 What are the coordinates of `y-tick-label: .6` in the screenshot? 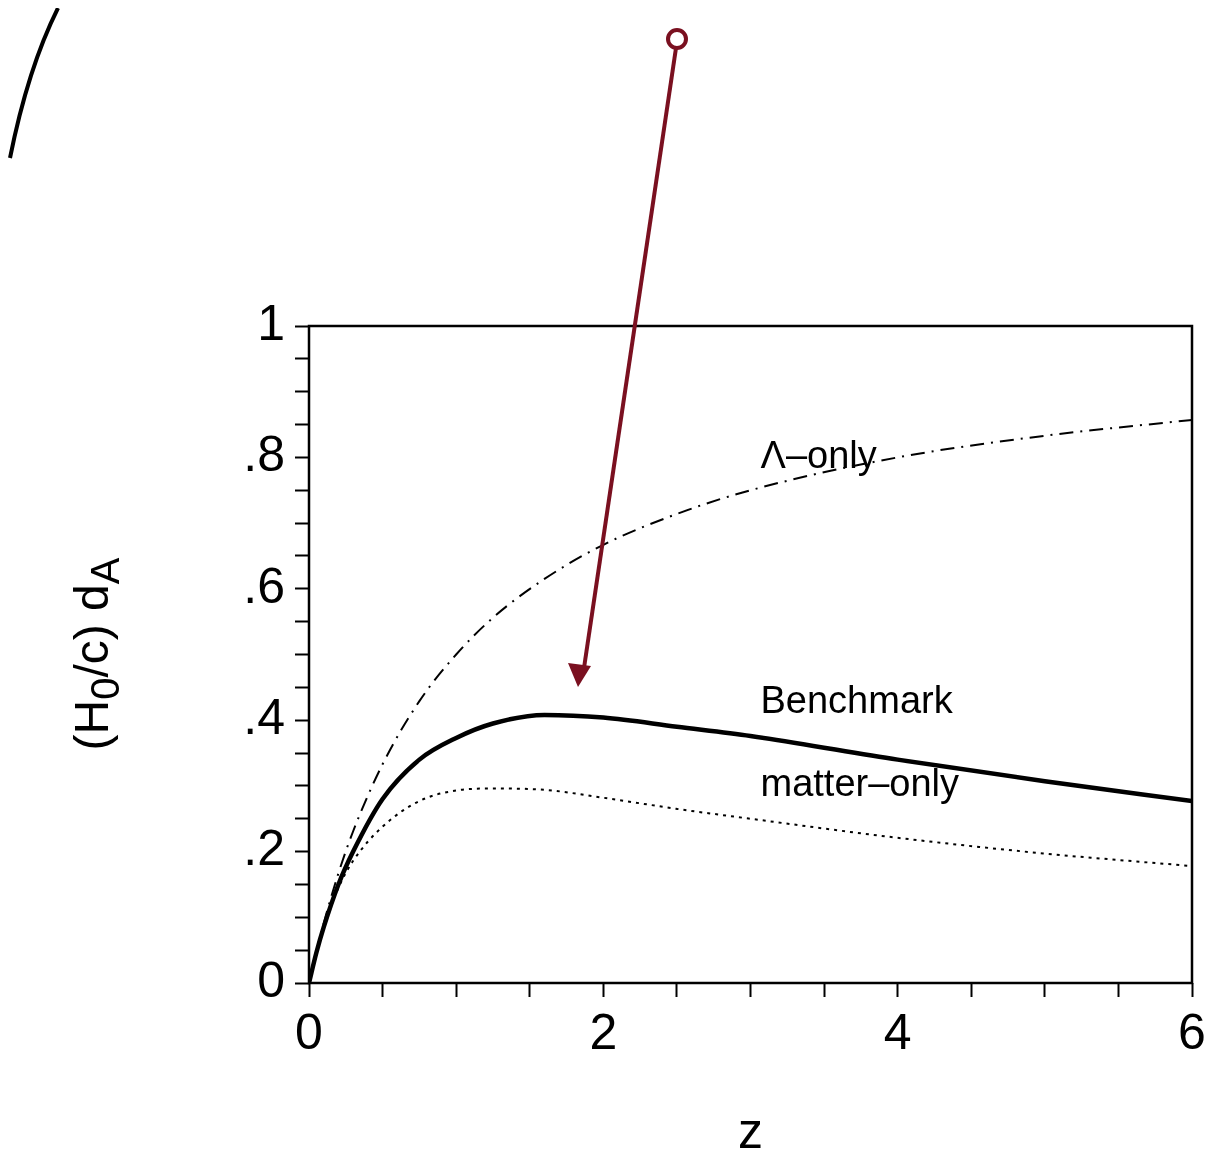 It's located at (264, 585).